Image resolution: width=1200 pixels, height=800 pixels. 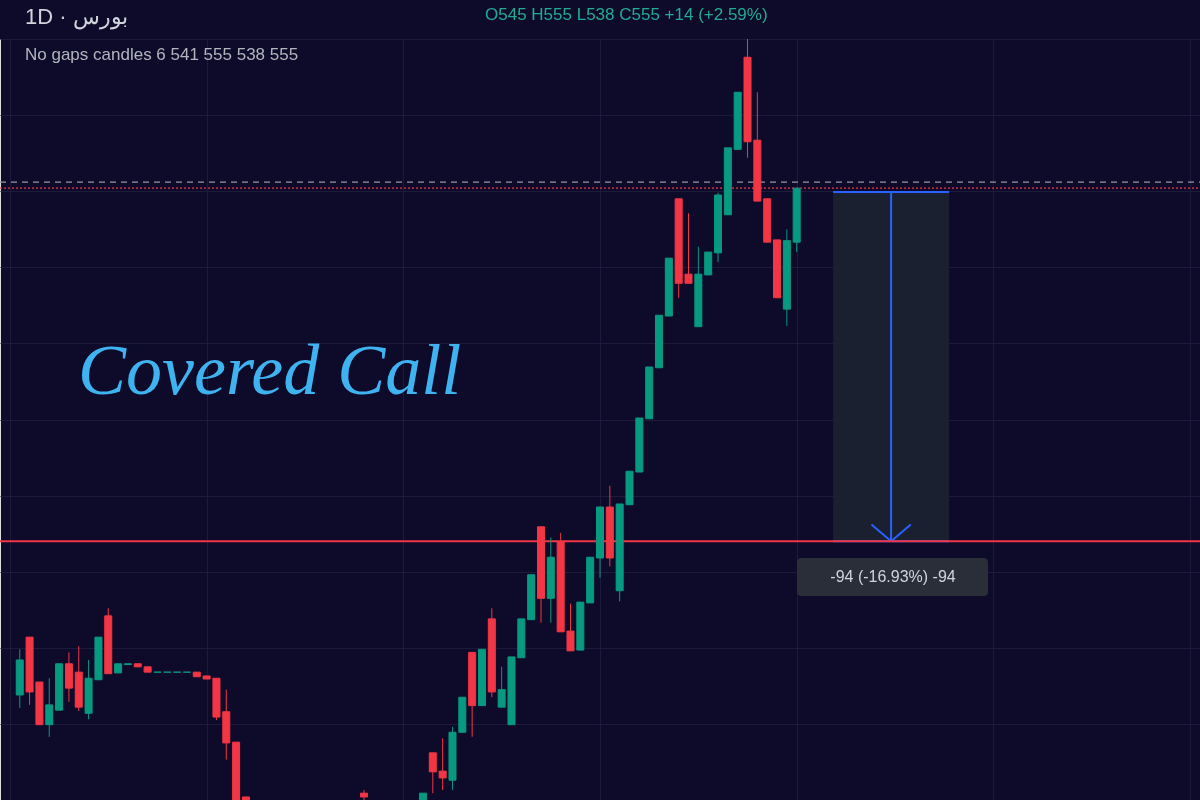 I want to click on chart-subtitle: O545 H555 L538 C555 +14 (+2.59%), so click(x=626, y=14).